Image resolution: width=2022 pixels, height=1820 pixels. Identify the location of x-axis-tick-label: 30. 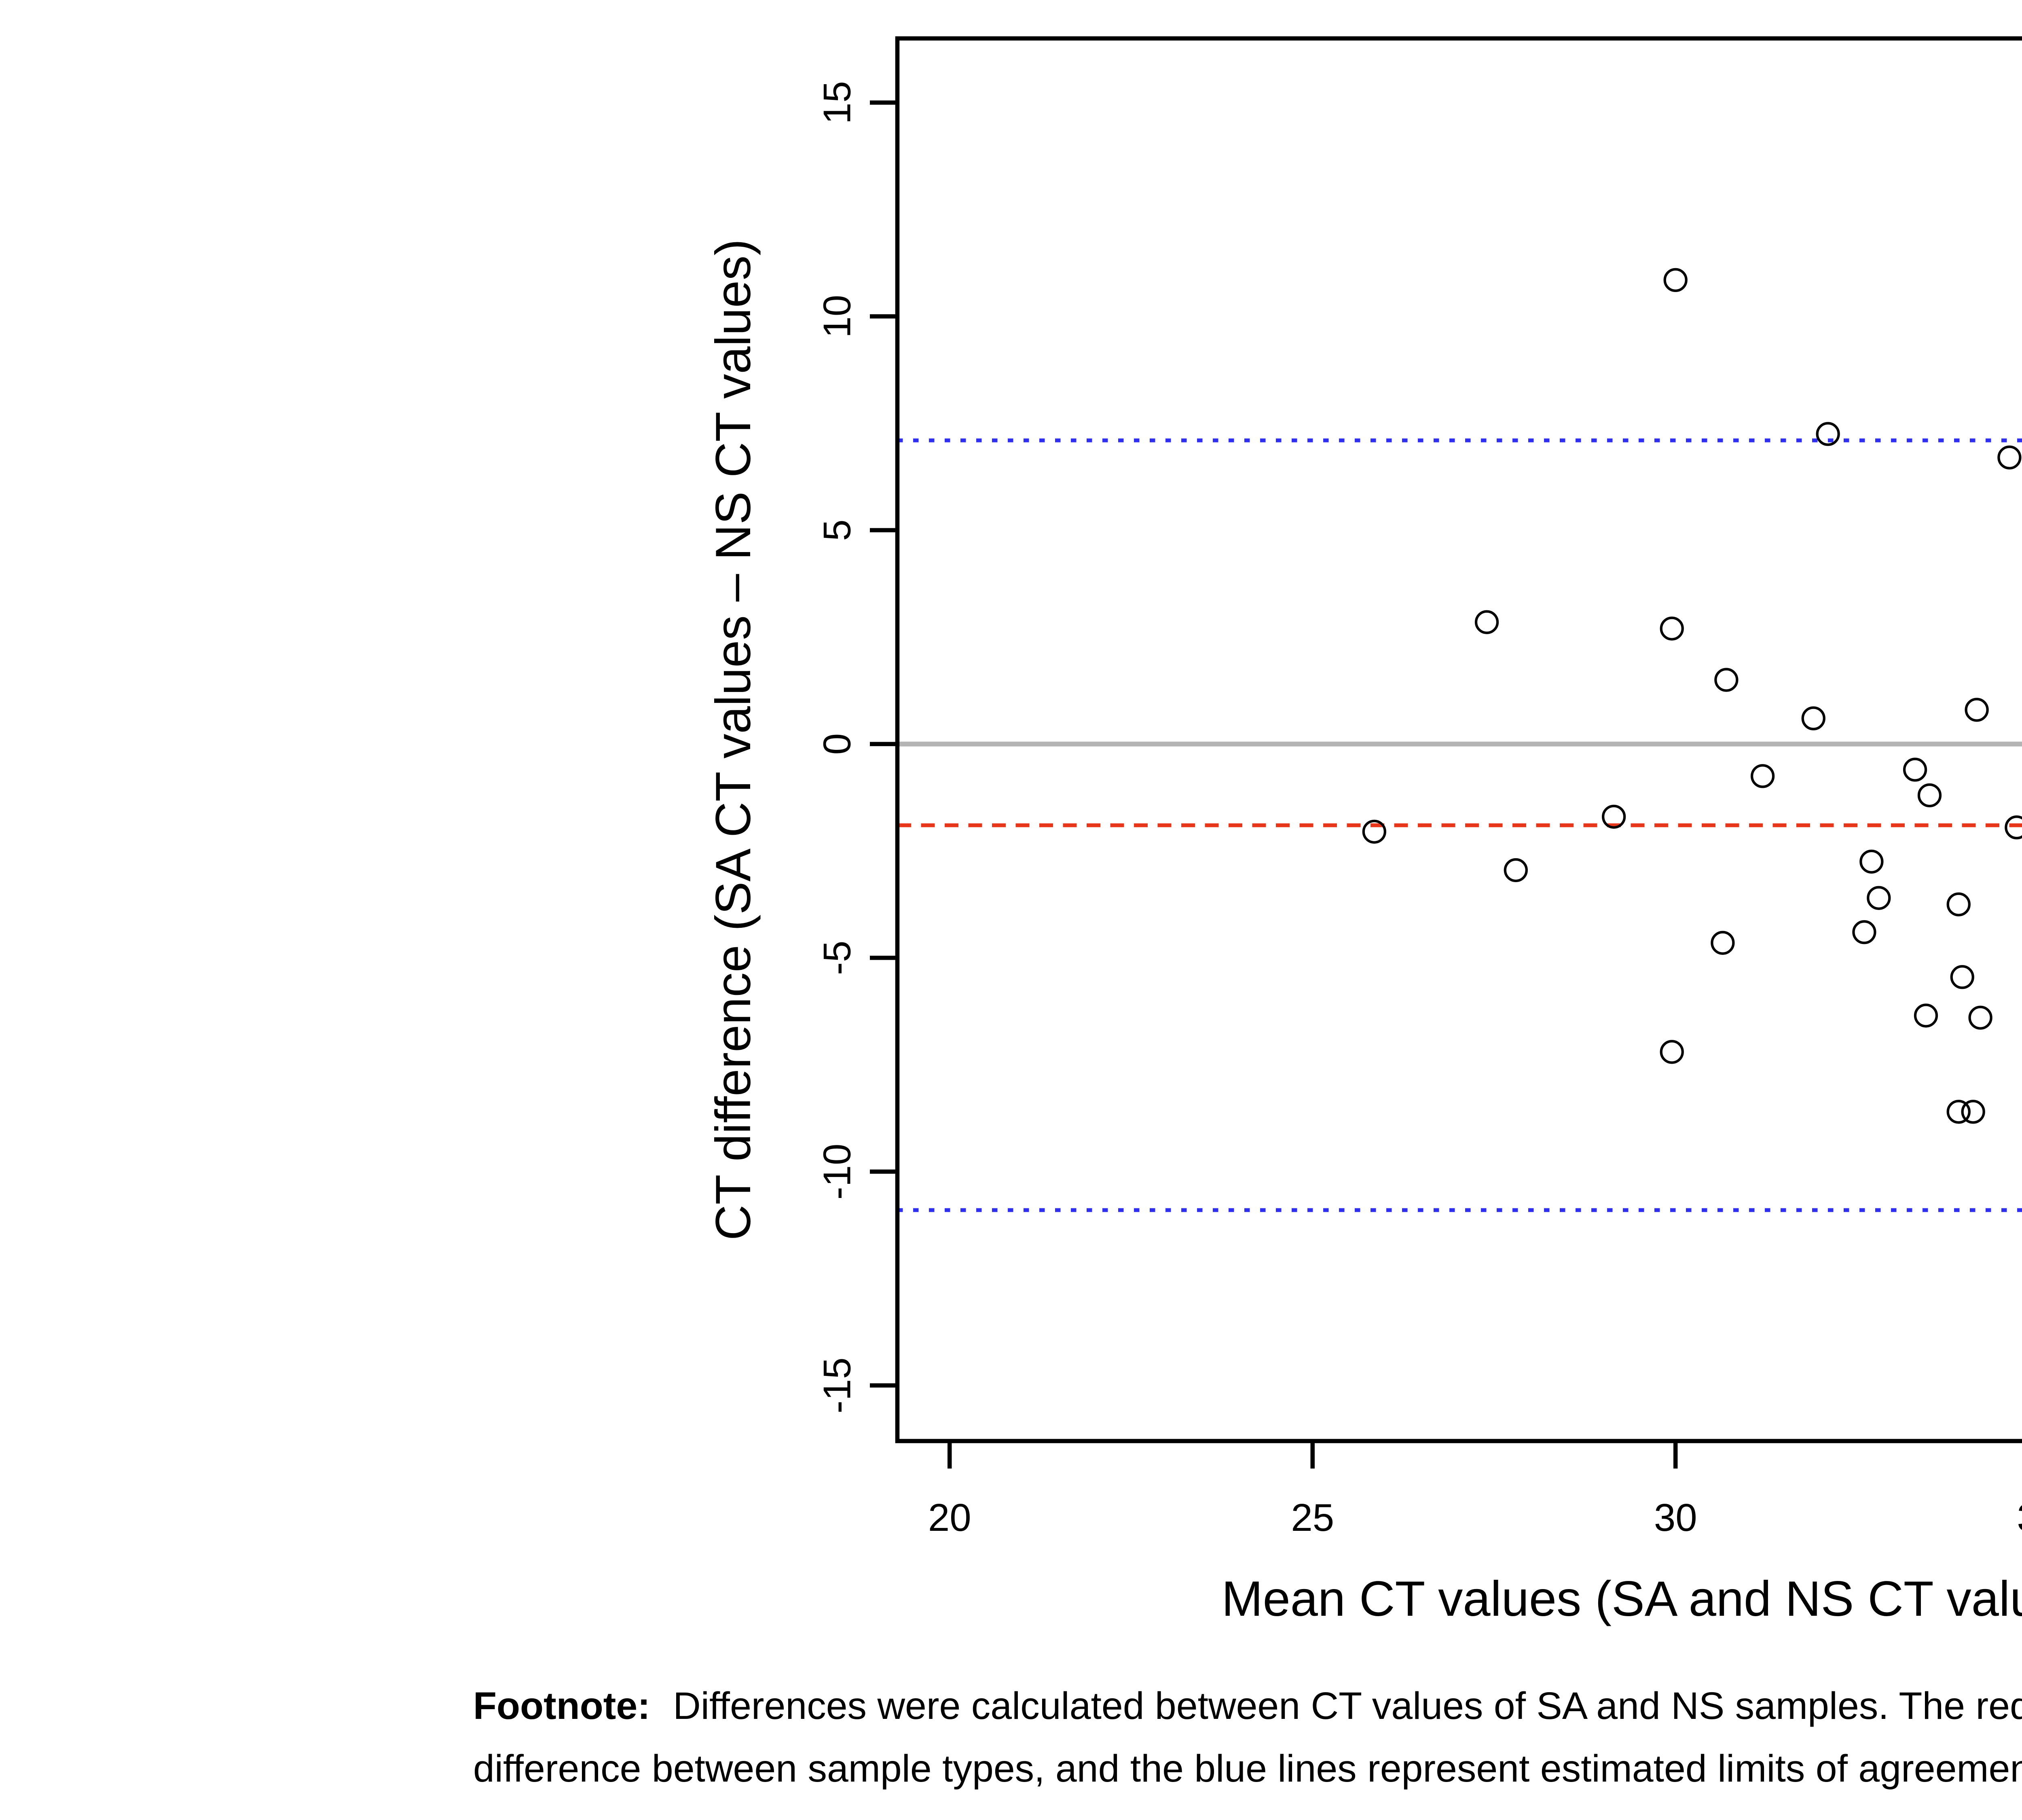
(1675, 1517).